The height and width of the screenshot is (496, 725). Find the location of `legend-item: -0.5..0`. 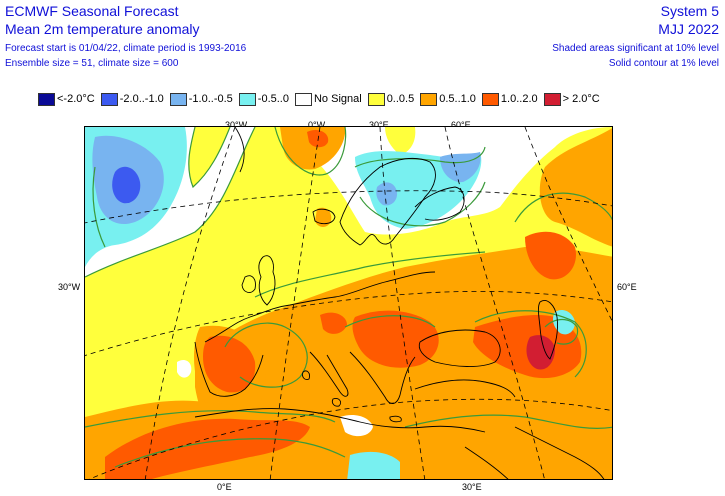

legend-item: -0.5..0 is located at coordinates (263, 99).